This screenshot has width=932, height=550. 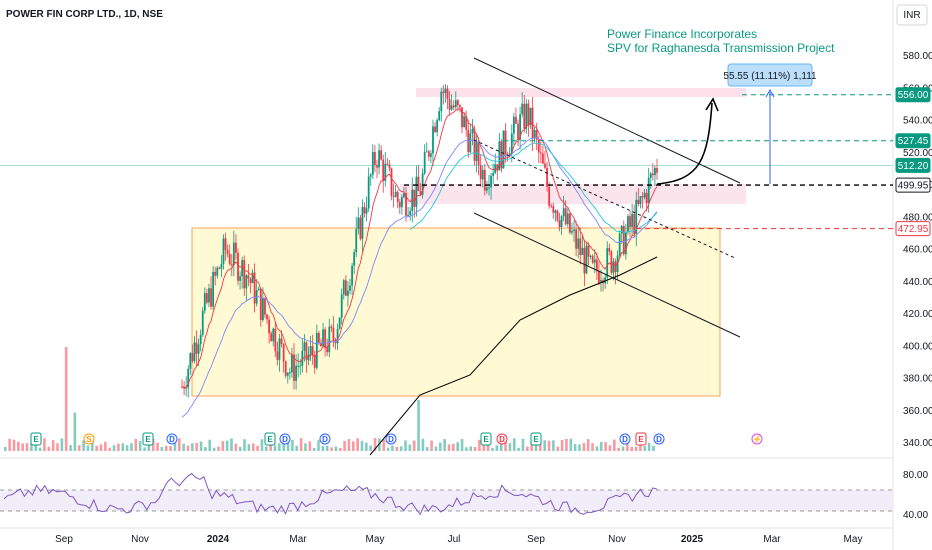 What do you see at coordinates (533, 187) in the screenshot?
I see `ema-teal-line` at bounding box center [533, 187].